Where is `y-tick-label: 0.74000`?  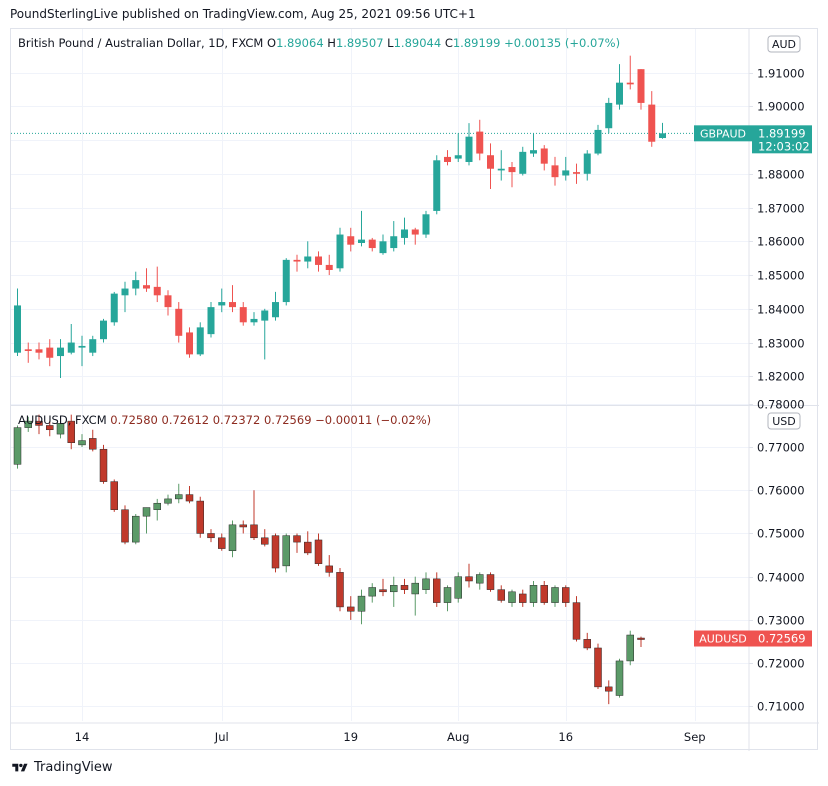 y-tick-label: 0.74000 is located at coordinates (781, 578).